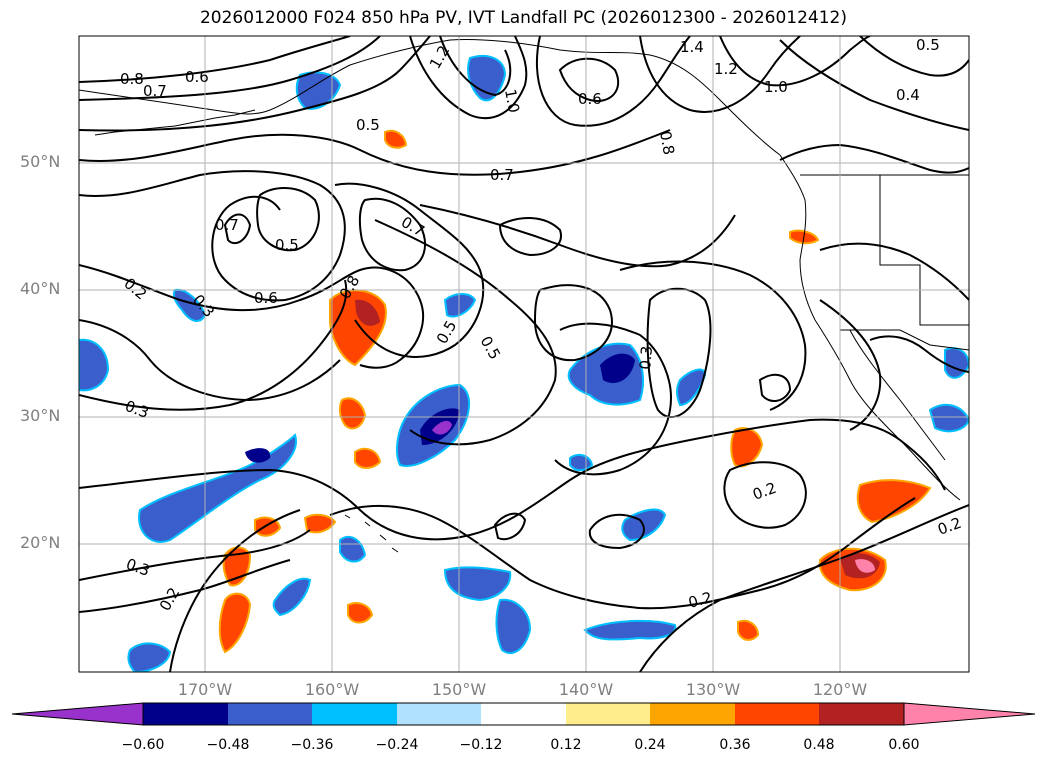  Describe the element at coordinates (590, 99) in the screenshot. I see `contour-label: 0.6` at that location.